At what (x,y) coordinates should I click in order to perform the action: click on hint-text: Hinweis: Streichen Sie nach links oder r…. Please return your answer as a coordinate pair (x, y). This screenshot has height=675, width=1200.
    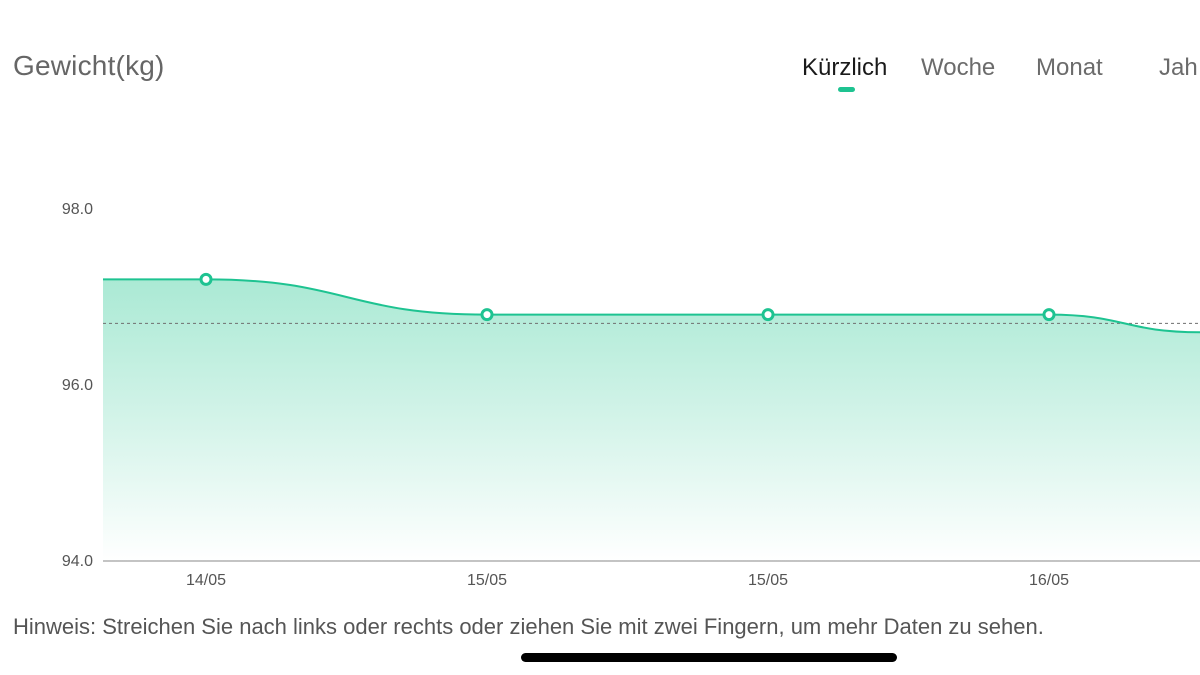
    Looking at the image, I should click on (528, 626).